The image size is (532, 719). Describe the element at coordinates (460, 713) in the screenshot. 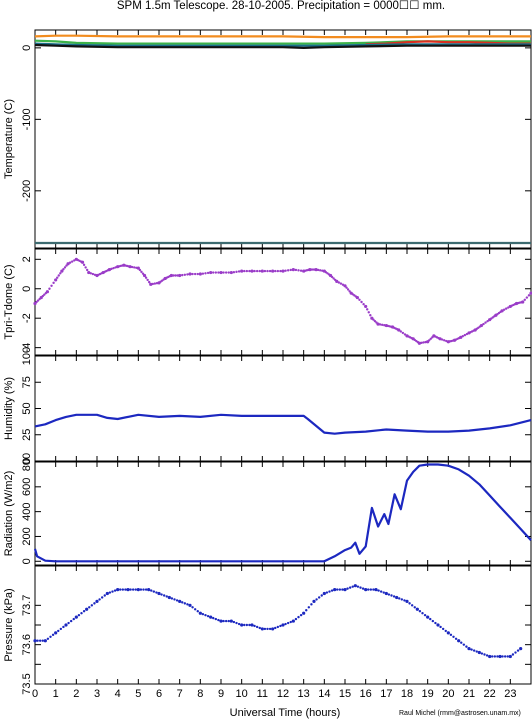

I see `credit-text: Raul Michel (rmm@astrosen.unam.mx)` at that location.